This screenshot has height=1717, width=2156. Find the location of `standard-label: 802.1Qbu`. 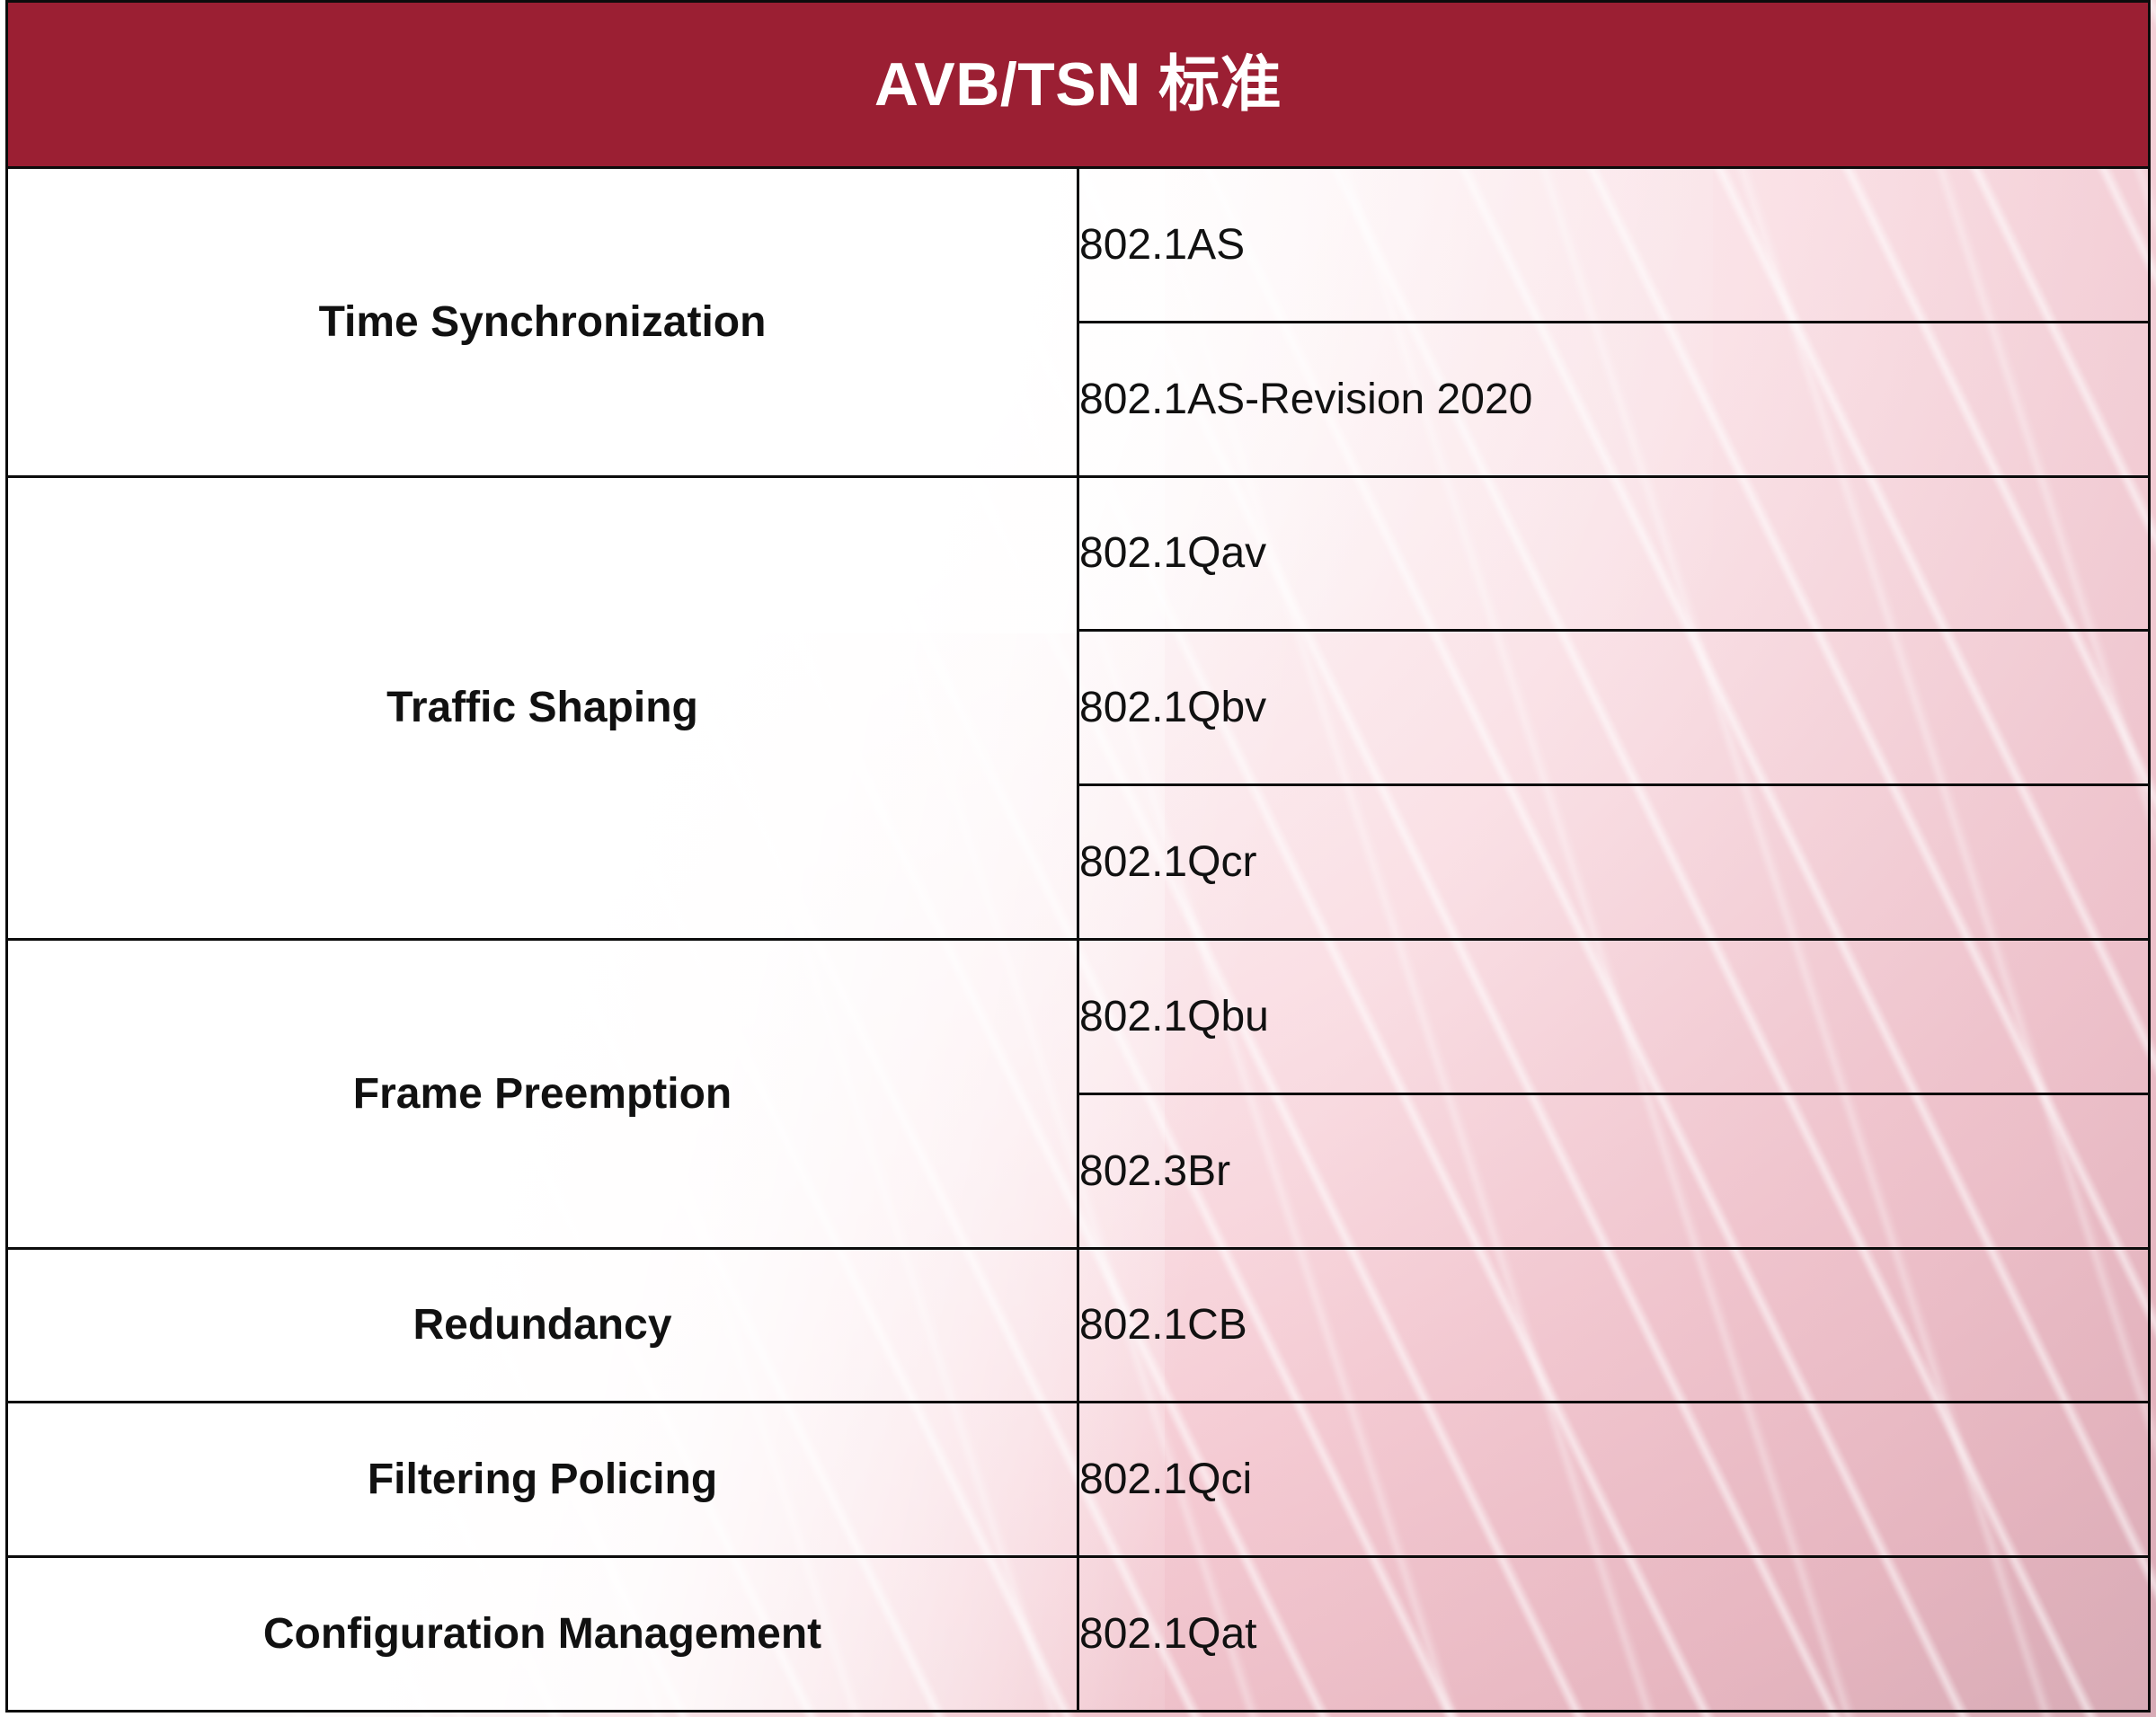

standard-label: 802.1Qbu is located at coordinates (1174, 1016).